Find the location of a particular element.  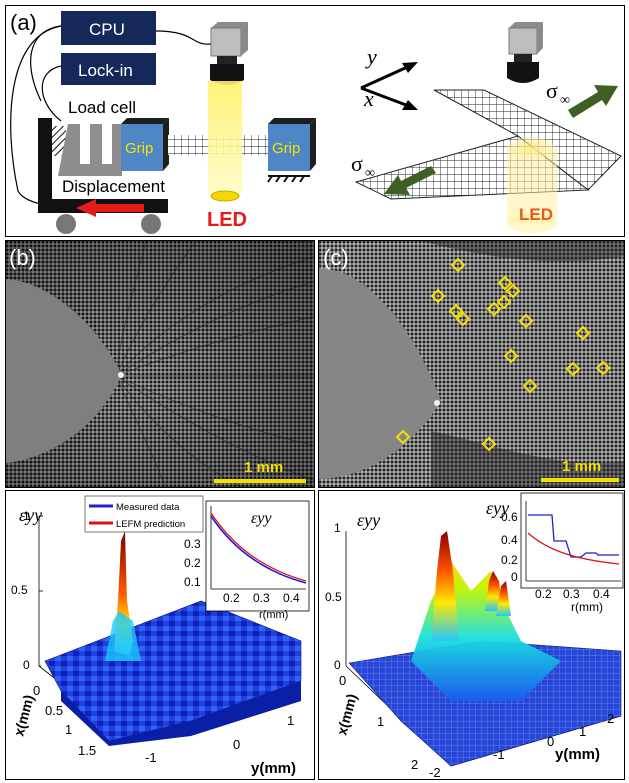

inset-e-title: εyy is located at coordinates (497, 508).